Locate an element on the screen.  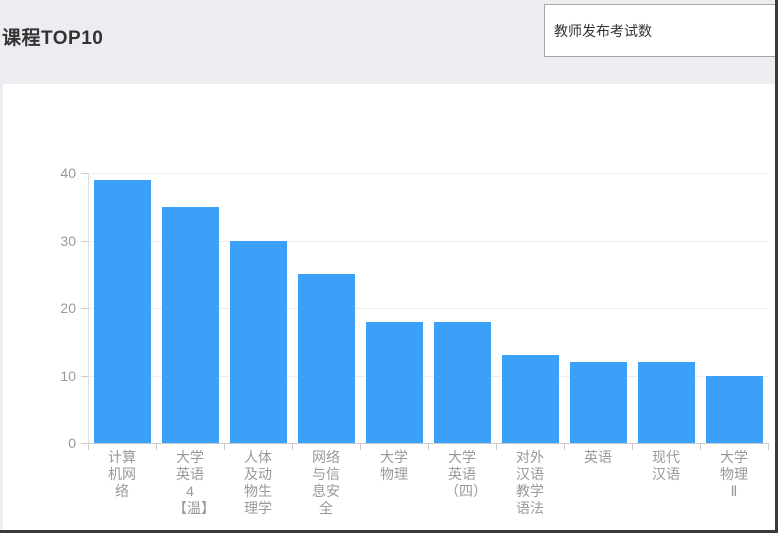
x-axis-category-label: 对外汉语教学语法 is located at coordinates (530, 482).